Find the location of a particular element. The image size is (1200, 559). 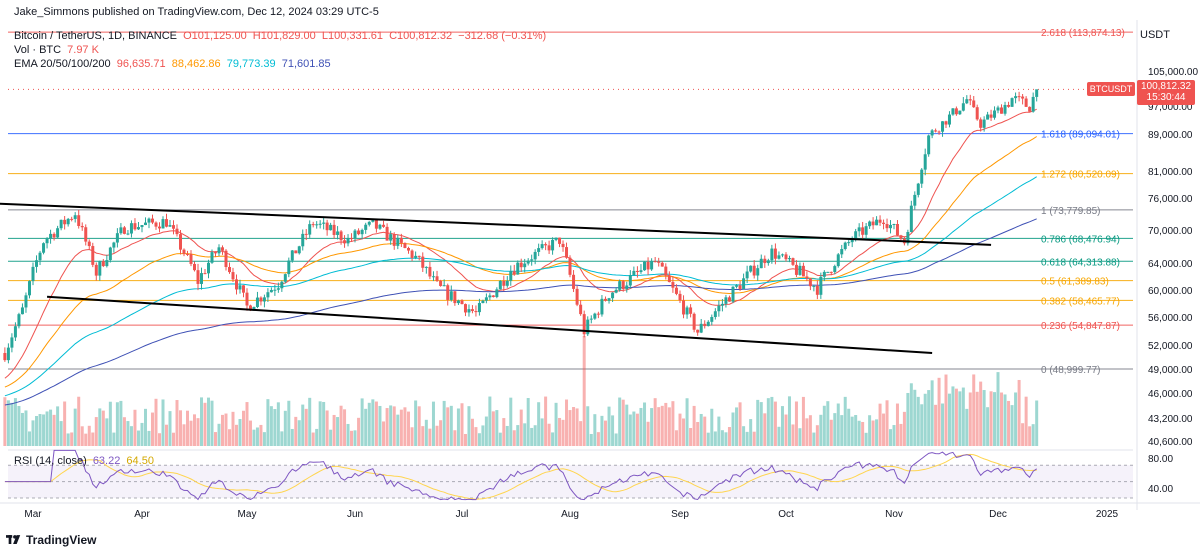

tradingview-logo: TradingView is located at coordinates (51, 540).